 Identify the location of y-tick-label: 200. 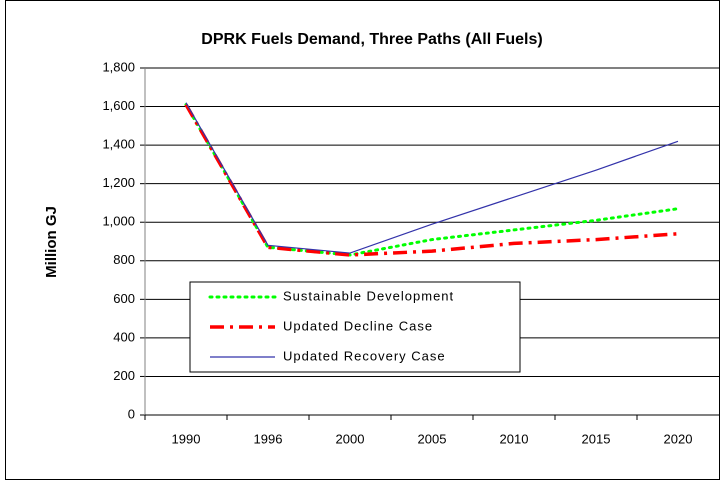
(124, 375).